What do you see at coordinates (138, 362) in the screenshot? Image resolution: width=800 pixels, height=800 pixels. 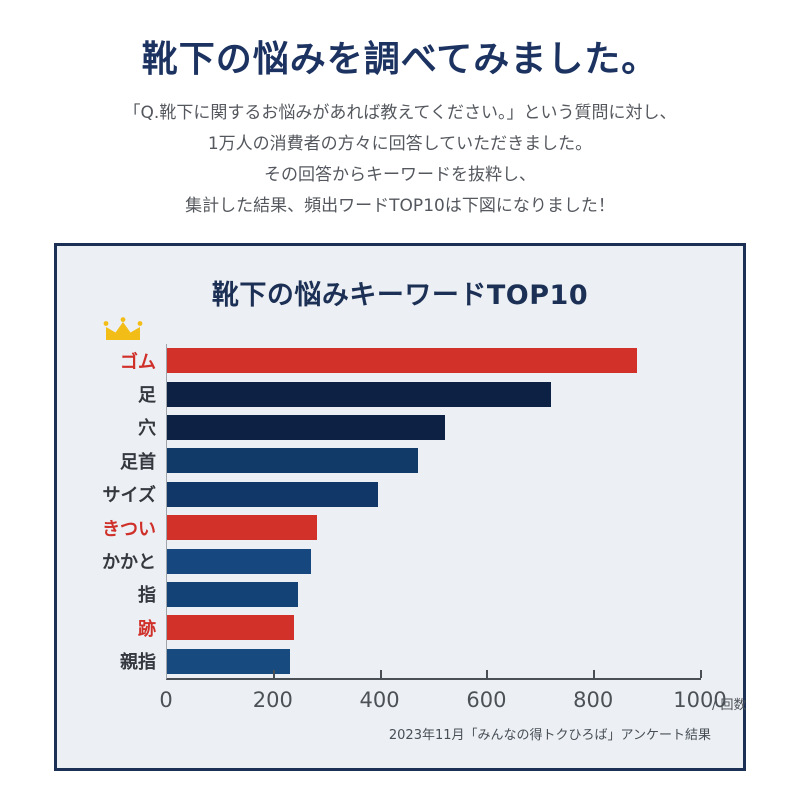 I see `bar-label-1: ゴム` at bounding box center [138, 362].